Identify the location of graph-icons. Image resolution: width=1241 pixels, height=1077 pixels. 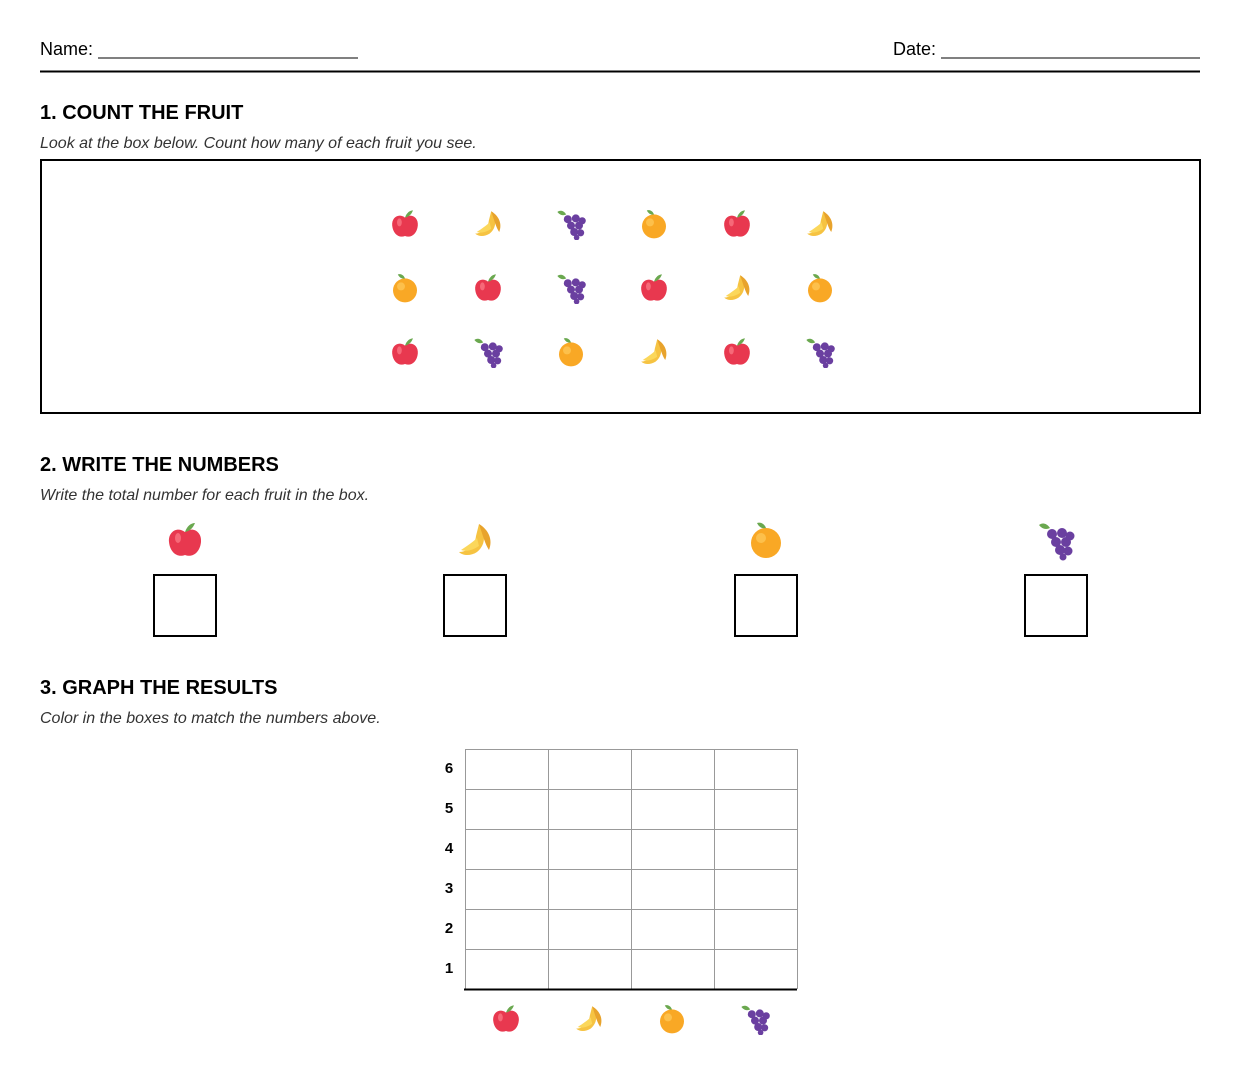
(631, 1020).